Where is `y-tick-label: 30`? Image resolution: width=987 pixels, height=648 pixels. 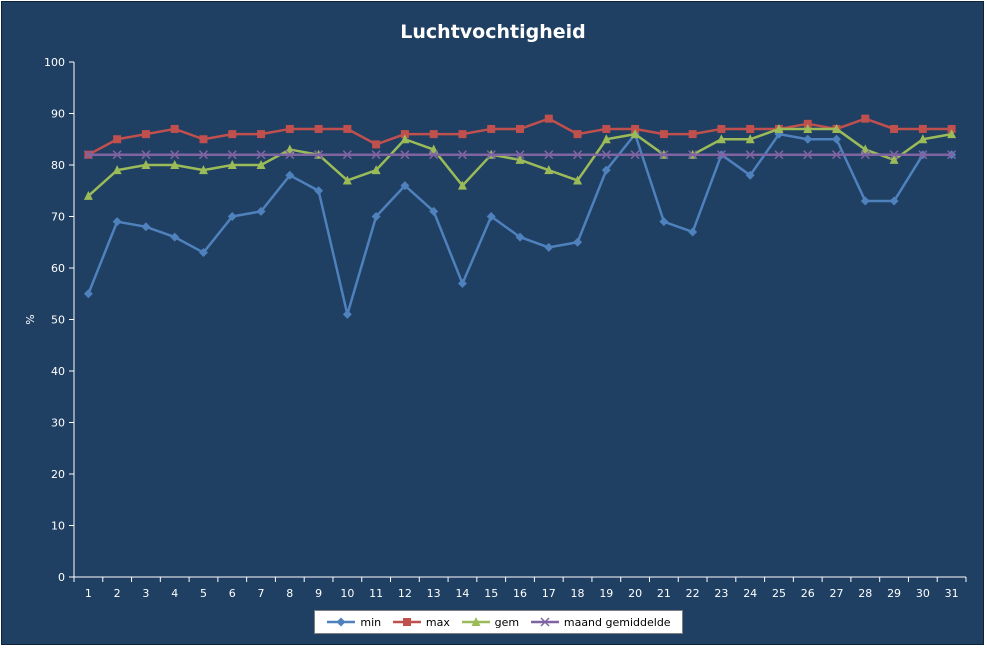
y-tick-label: 30 is located at coordinates (58, 423).